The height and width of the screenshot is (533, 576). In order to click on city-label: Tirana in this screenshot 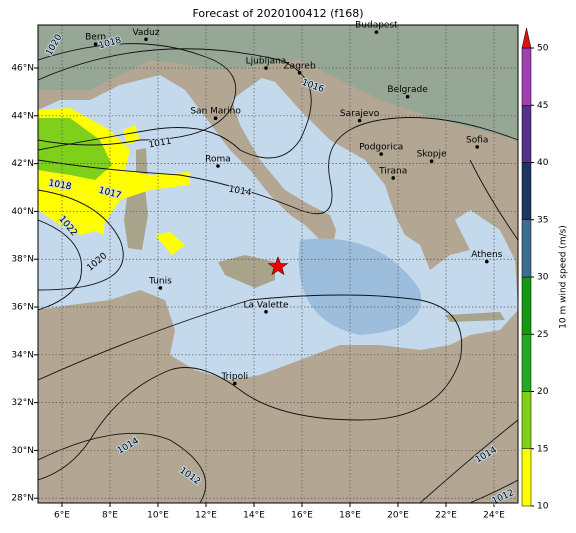, I will do `click(392, 171)`.